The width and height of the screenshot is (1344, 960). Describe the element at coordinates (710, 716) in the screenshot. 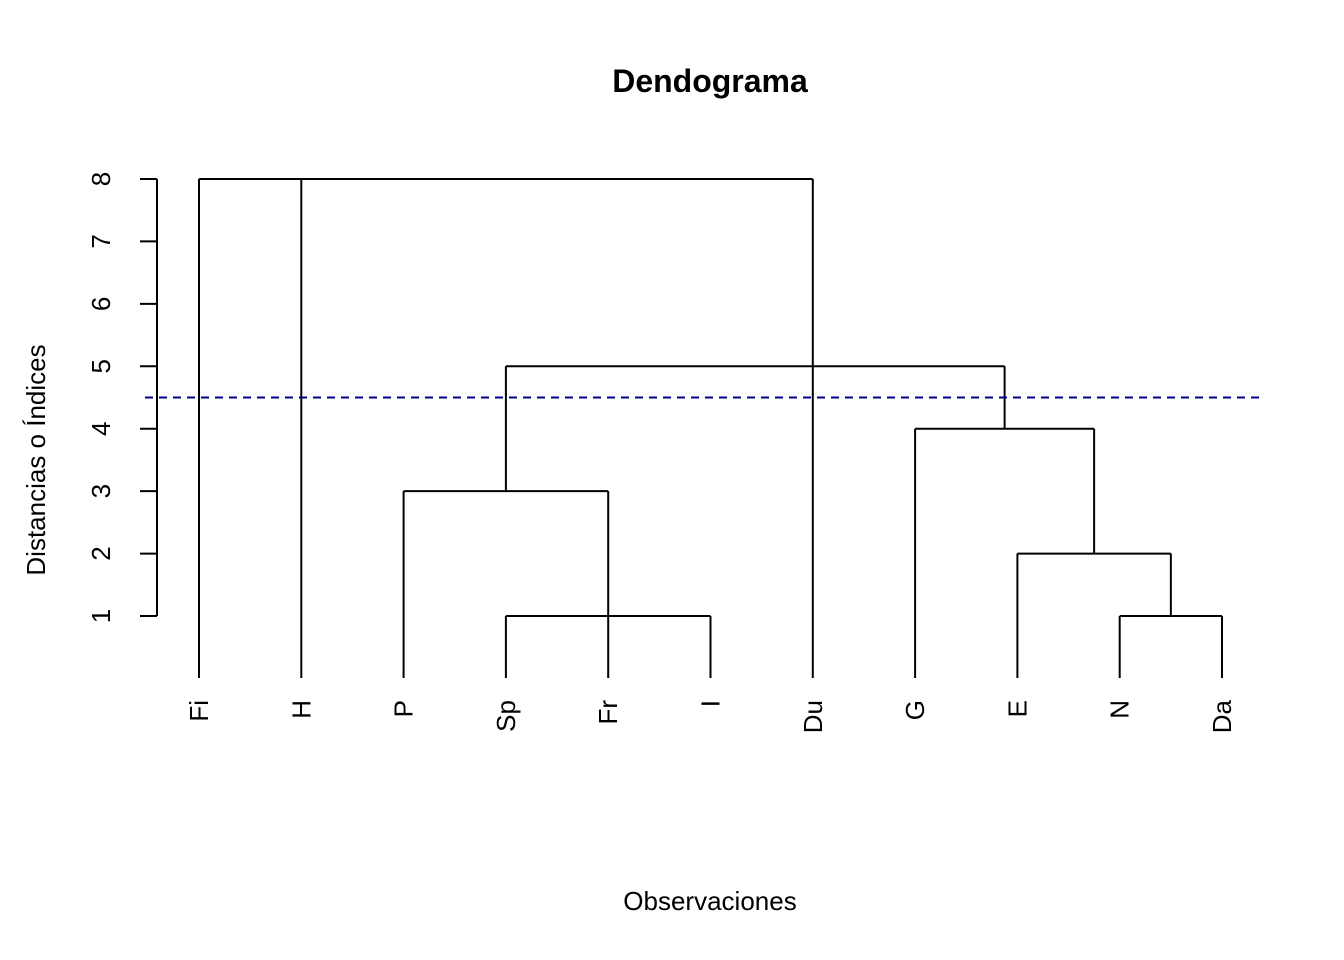

I see `leaf-labels: Fi H P Sp Fr I Du G E N Da` at that location.